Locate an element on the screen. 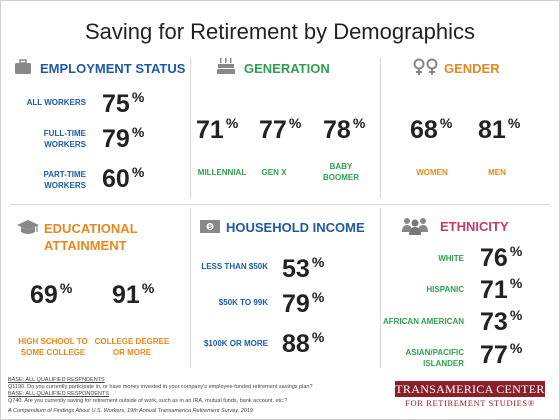 The height and width of the screenshot is (420, 560). employment-label-1: ALL WORKERS is located at coordinates (56, 102).